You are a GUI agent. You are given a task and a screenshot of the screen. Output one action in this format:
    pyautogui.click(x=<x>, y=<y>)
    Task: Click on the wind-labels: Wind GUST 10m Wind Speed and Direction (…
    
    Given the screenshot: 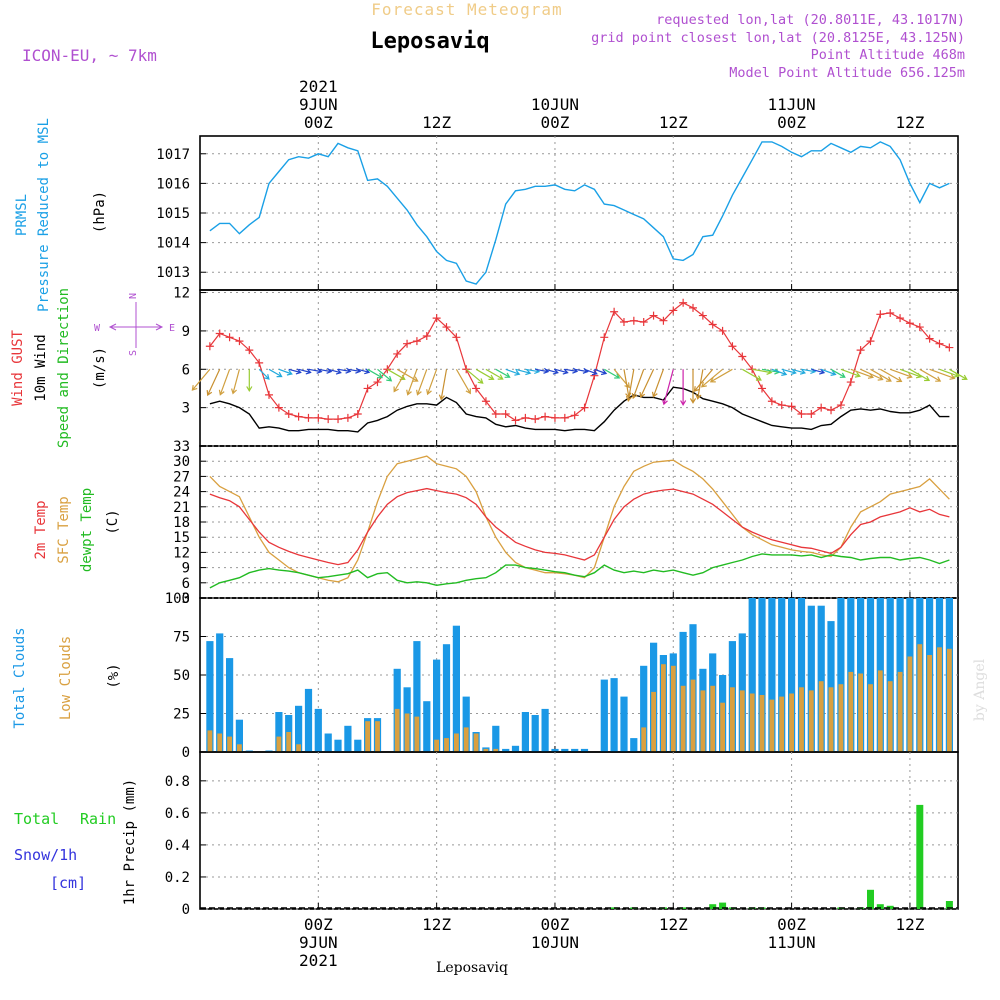 What is the action you would take?
    pyautogui.click(x=92, y=368)
    